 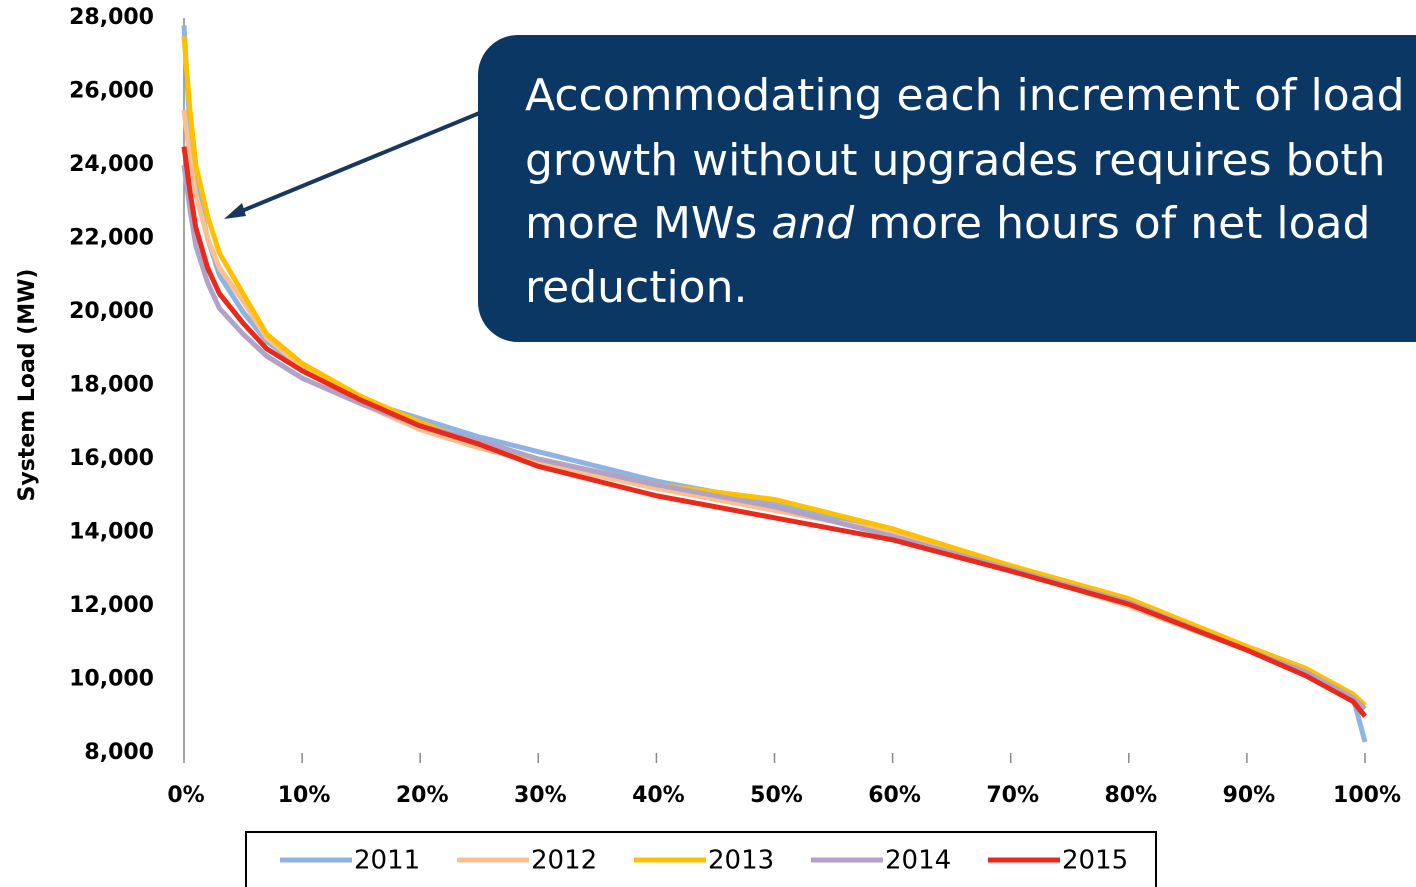 What do you see at coordinates (1012, 795) in the screenshot?
I see `x-tick-label: 70%` at bounding box center [1012, 795].